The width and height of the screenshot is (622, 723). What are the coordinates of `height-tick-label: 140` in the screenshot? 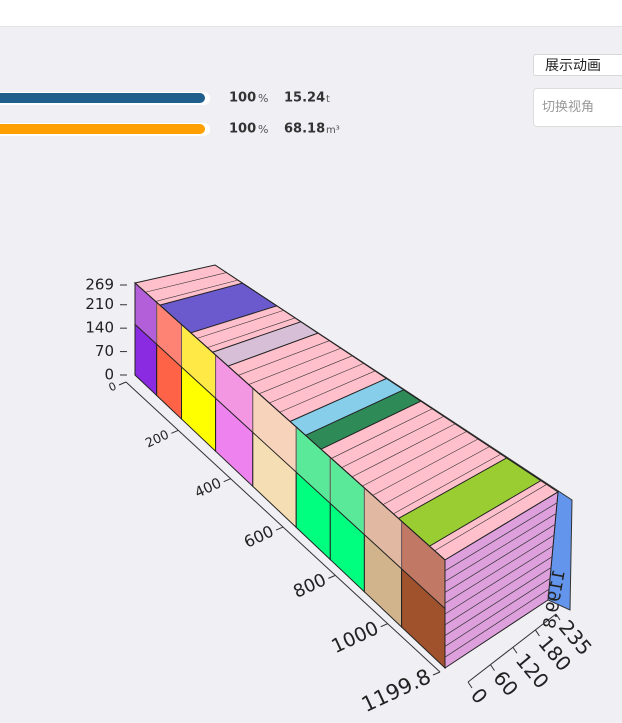 It's located at (99, 328).